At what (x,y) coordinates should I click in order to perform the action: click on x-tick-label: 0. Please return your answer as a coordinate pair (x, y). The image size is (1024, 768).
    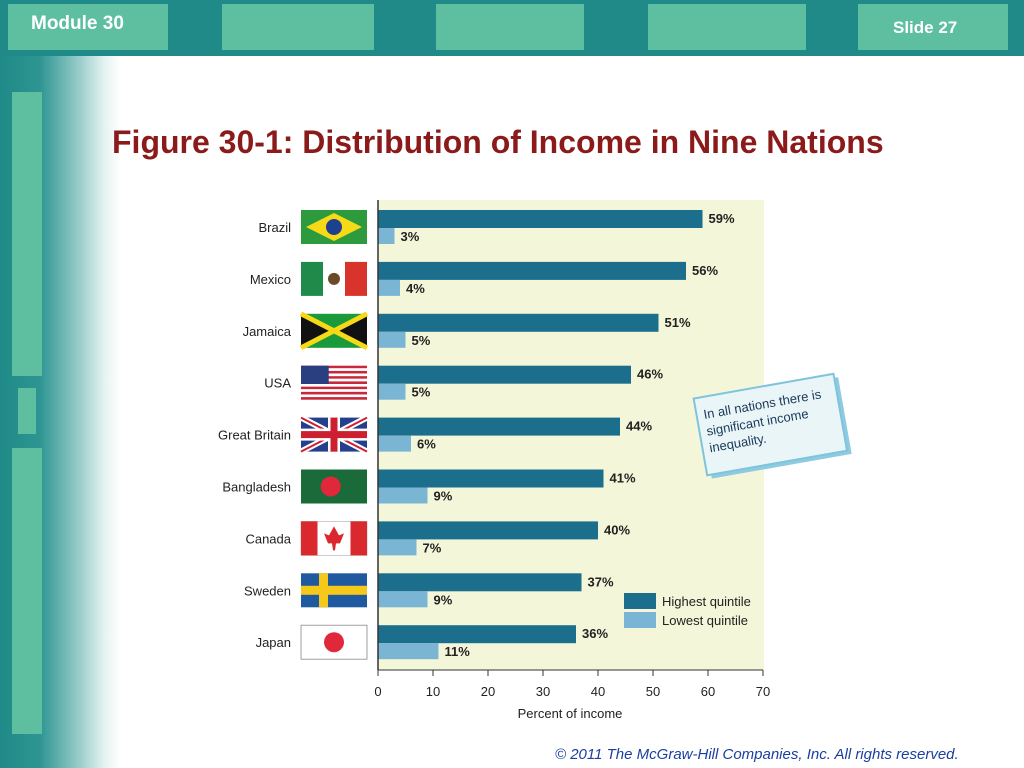
    Looking at the image, I should click on (377, 691).